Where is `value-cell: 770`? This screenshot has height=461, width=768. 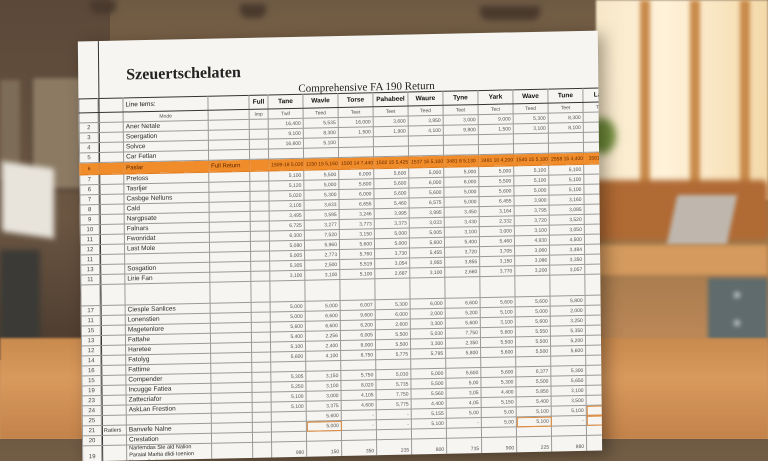 value-cell: 770 is located at coordinates (594, 446).